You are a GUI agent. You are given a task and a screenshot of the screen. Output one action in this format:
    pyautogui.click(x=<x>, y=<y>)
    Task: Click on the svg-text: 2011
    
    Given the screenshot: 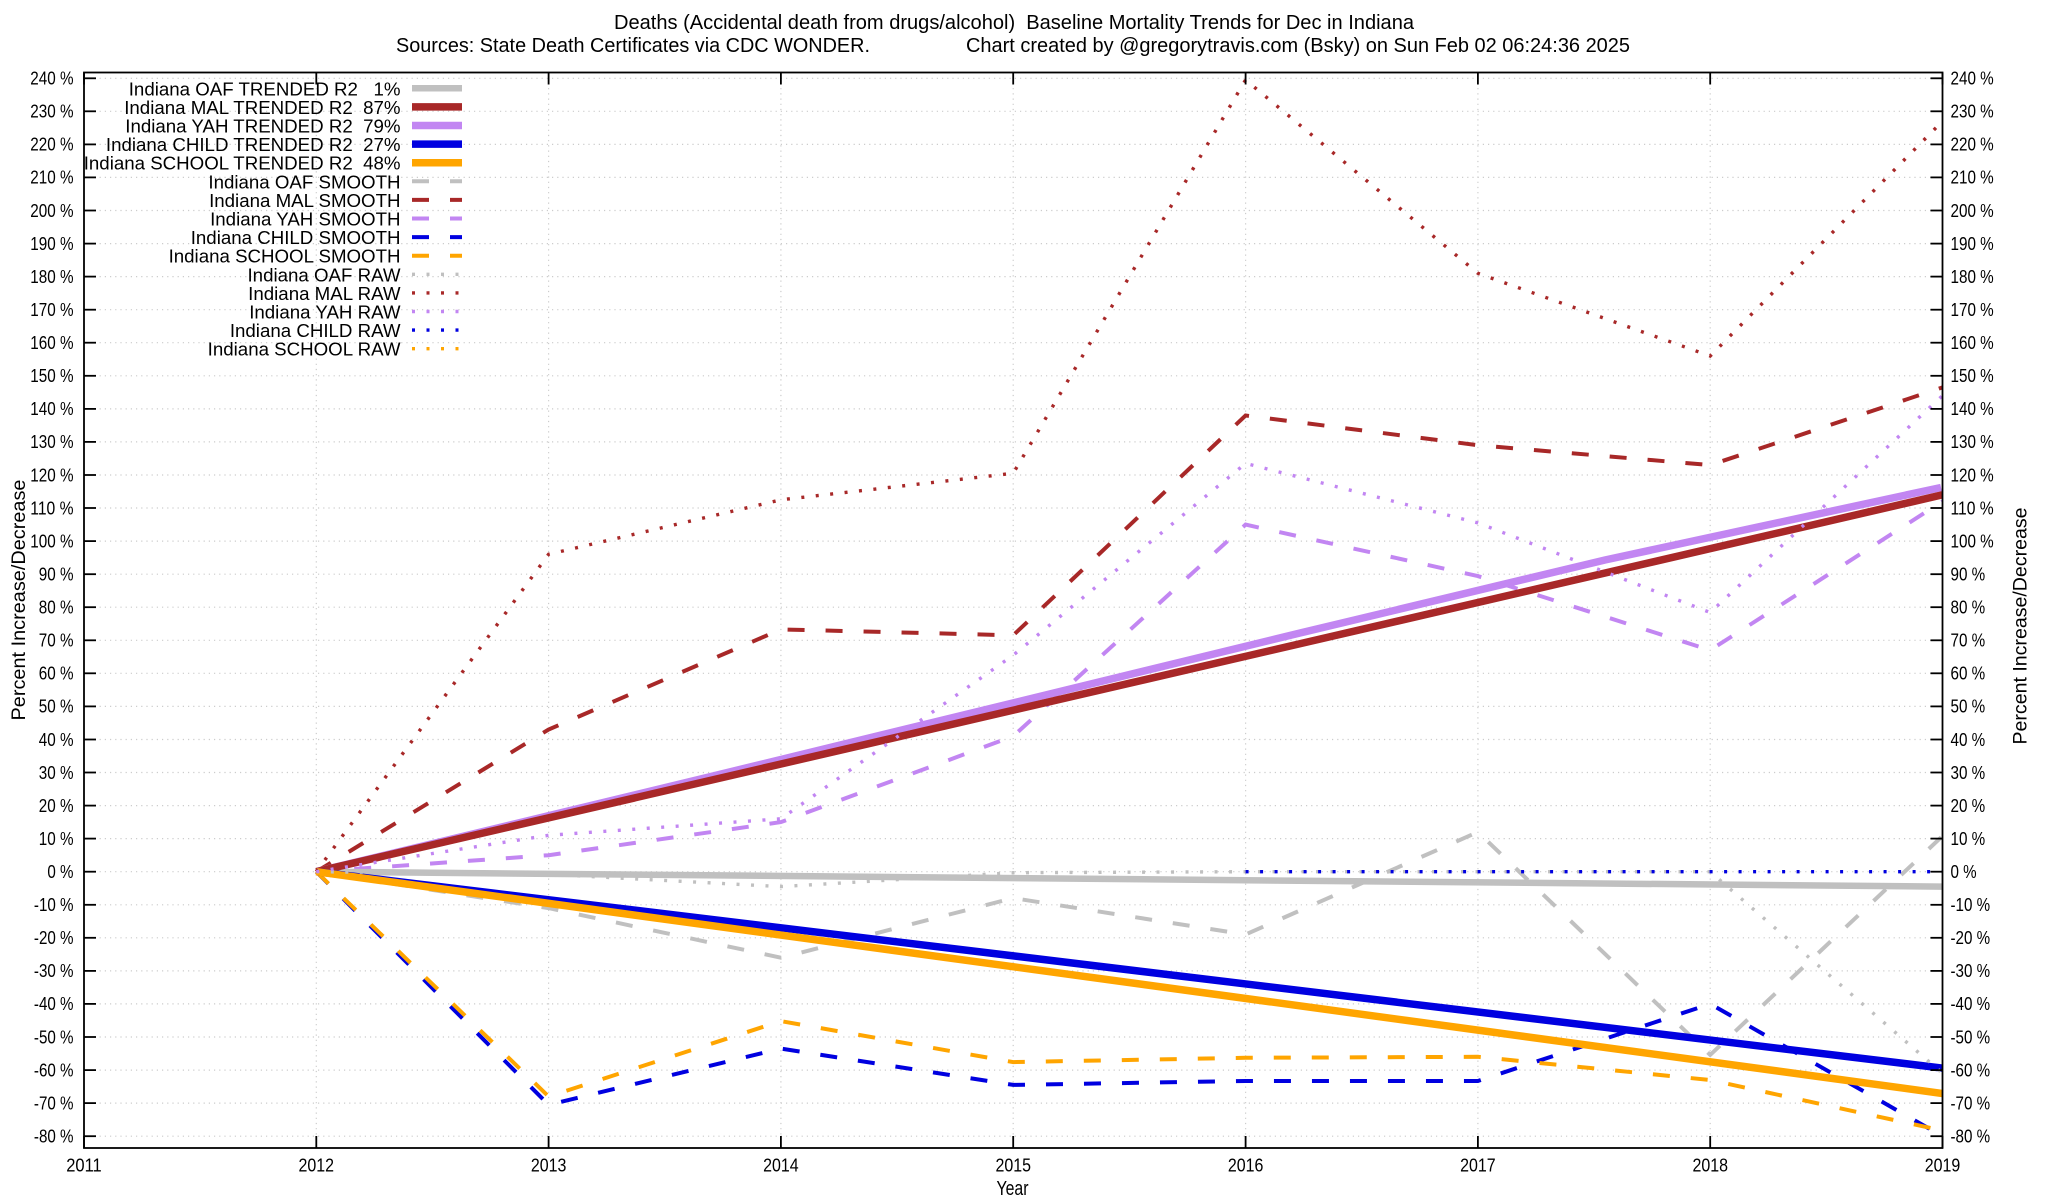 What is the action you would take?
    pyautogui.click(x=84, y=1165)
    